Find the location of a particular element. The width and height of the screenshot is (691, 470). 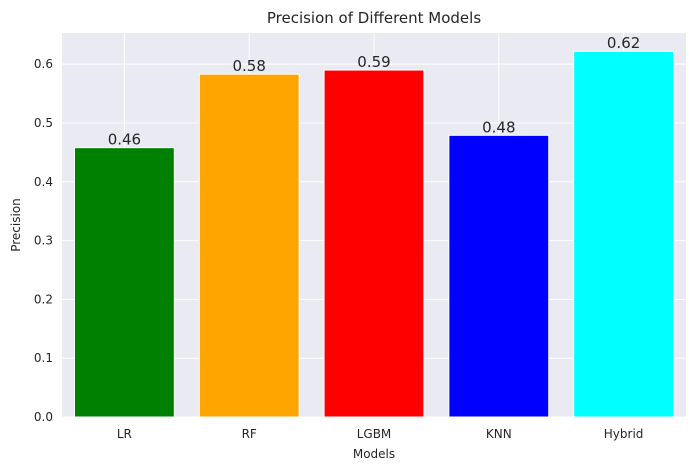

x-tick-label: RF is located at coordinates (249, 434).